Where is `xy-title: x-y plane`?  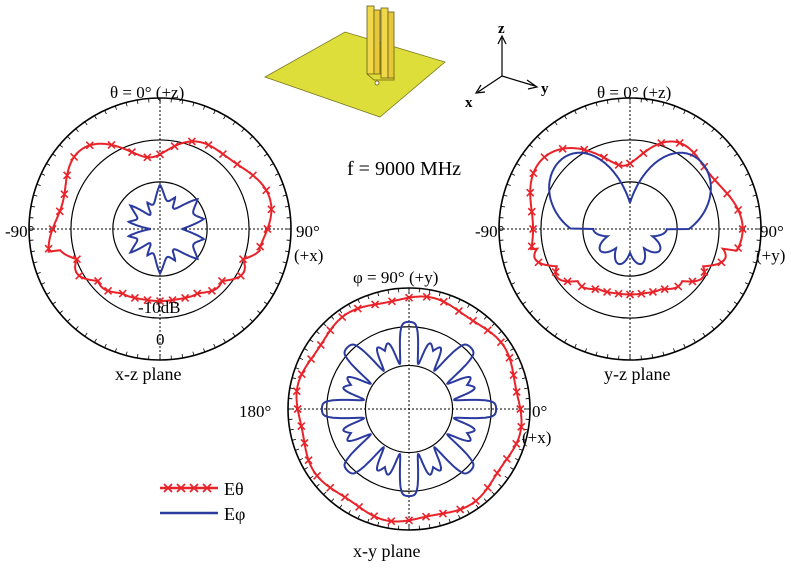
xy-title: x-y plane is located at coordinates (386, 551).